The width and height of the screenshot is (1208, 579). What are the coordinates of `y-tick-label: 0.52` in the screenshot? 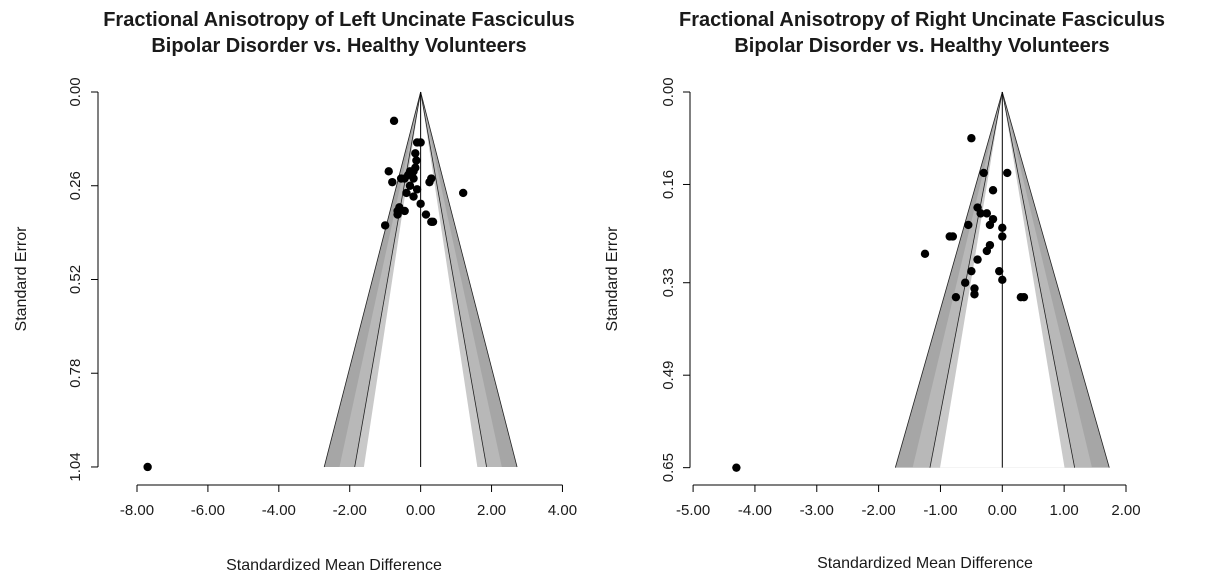 It's located at (75, 279).